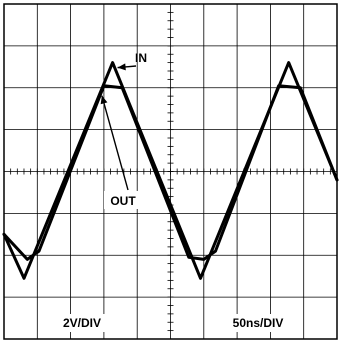 This screenshot has width=341, height=348. I want to click on volts-label-bg, so click(82, 323).